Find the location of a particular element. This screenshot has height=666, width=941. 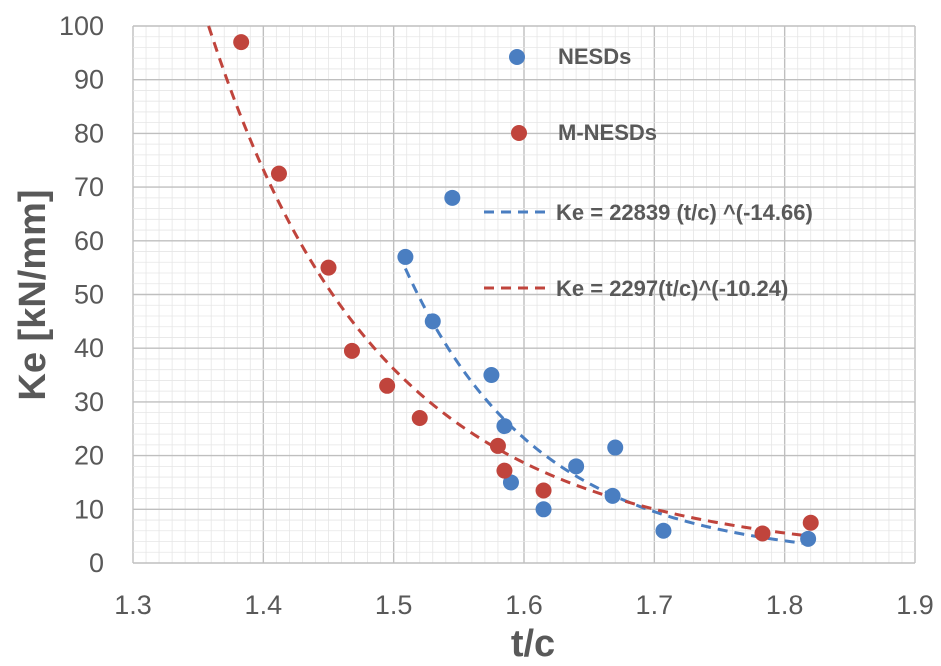

y-tick-label: 40 is located at coordinates (89, 348).